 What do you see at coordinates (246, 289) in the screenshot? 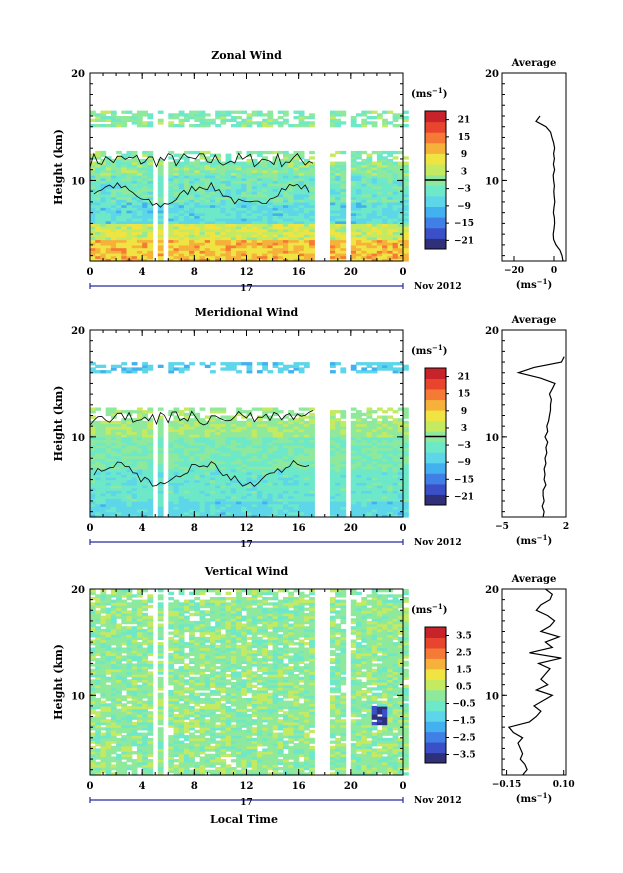
I see `day-label: 17` at bounding box center [246, 289].